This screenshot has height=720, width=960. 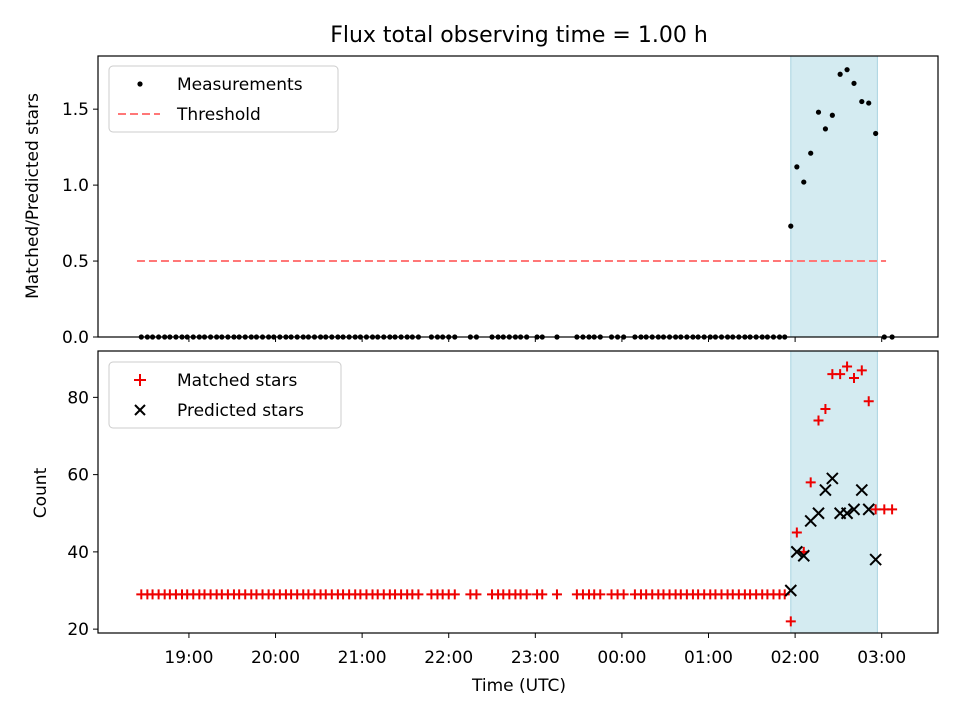 What do you see at coordinates (218, 115) in the screenshot?
I see `legend-label-threshold: Threshold` at bounding box center [218, 115].